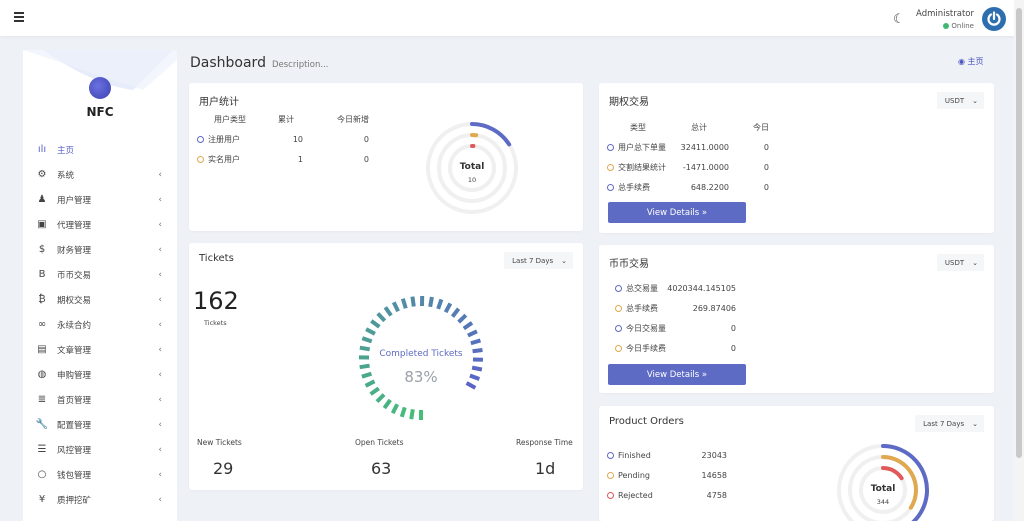 This screenshot has height=521, width=1024. I want to click on sidebar-item: ▣ 代理管理 ‹, so click(100, 224).